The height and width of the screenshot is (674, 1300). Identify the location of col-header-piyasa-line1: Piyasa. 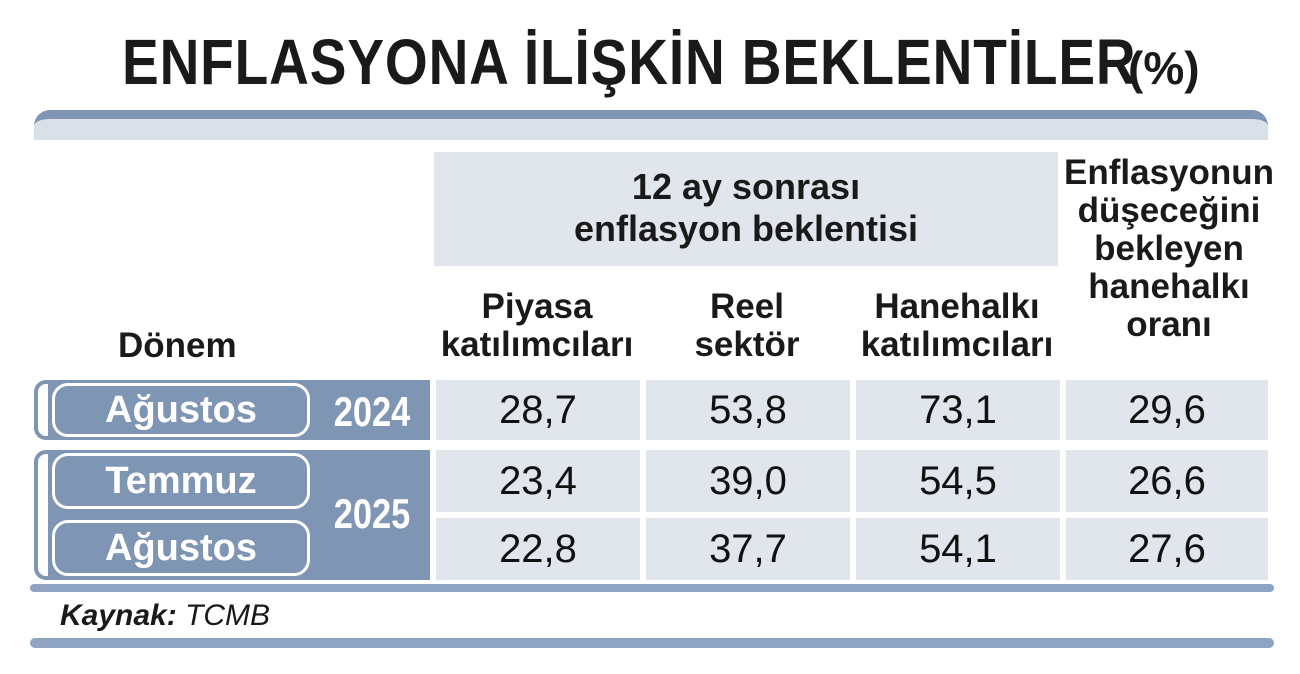
(537, 306).